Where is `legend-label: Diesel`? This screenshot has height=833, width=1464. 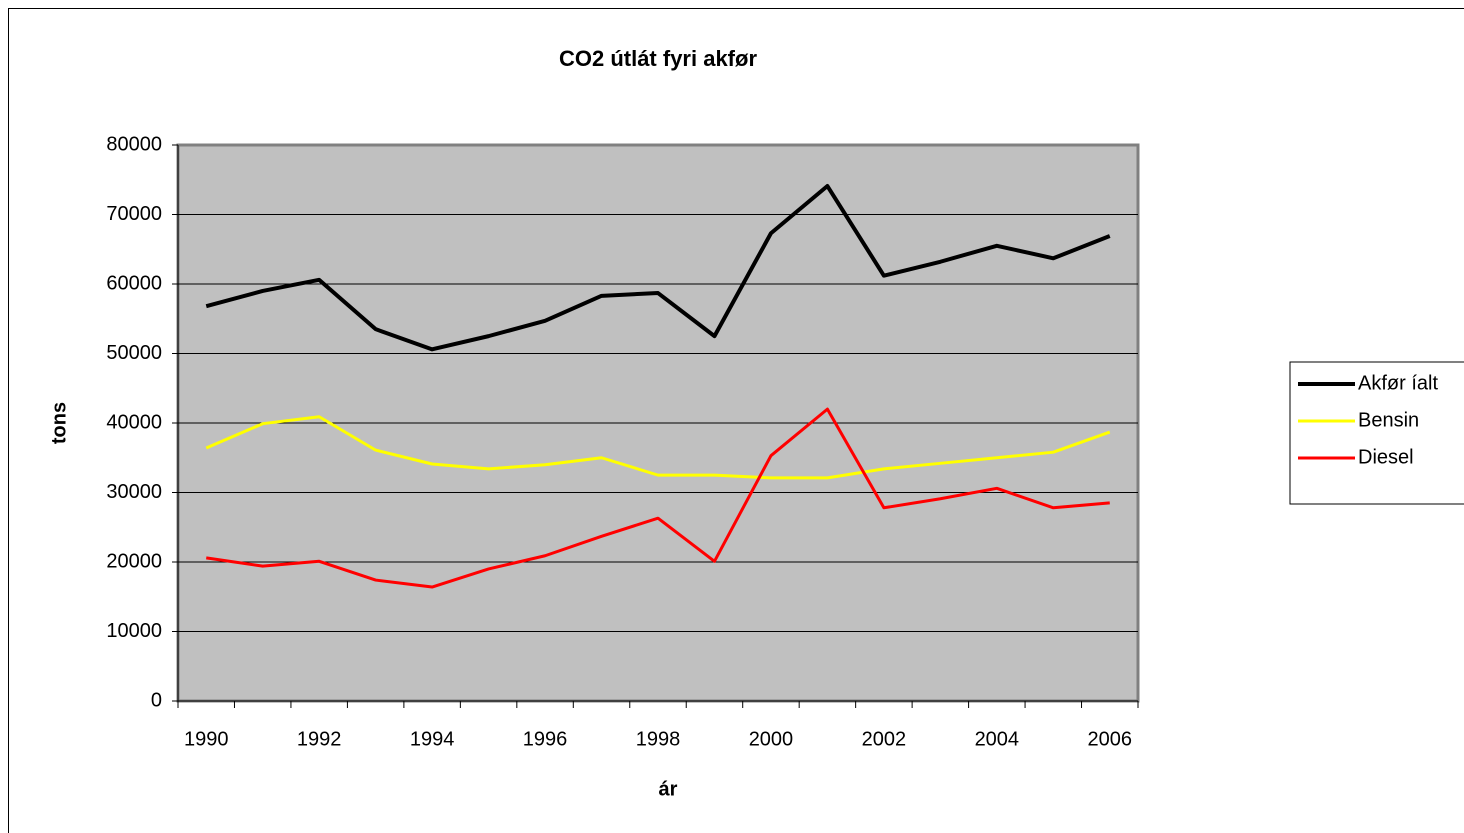 legend-label: Diesel is located at coordinates (1386, 457).